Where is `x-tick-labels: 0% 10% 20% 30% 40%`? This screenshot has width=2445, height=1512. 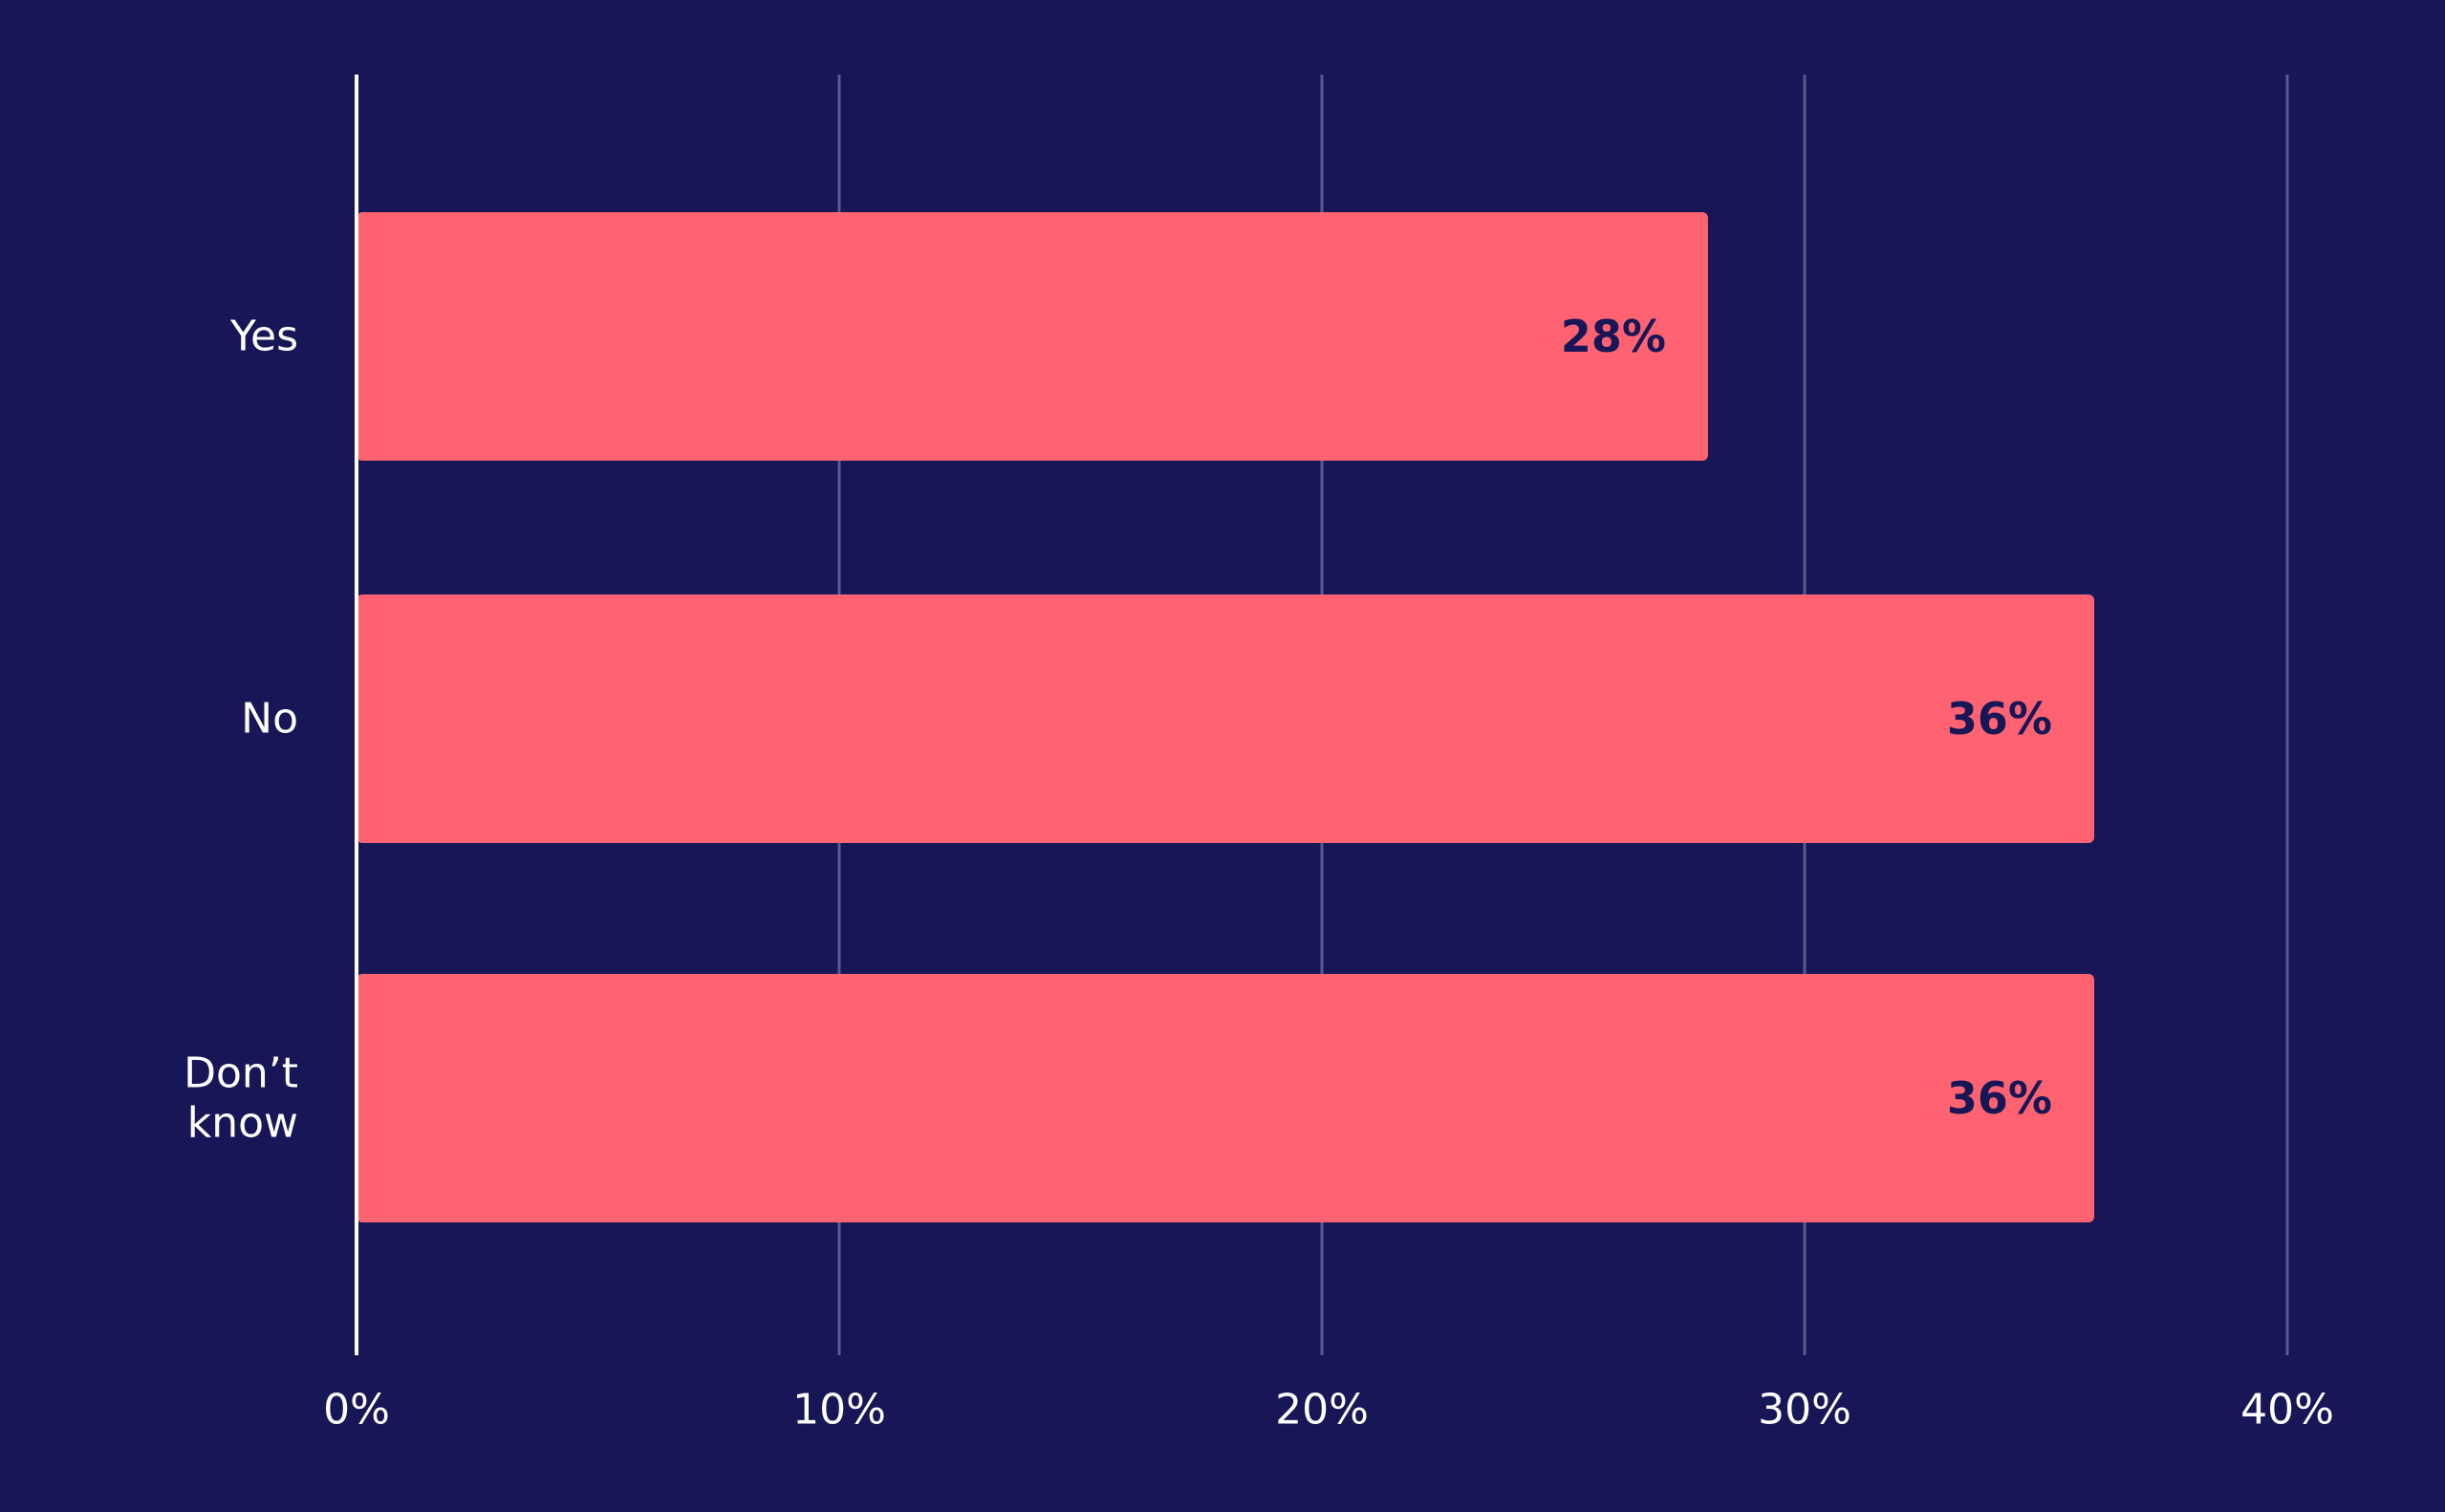
x-tick-labels: 0% 10% 20% 30% 40% is located at coordinates (1328, 1410).